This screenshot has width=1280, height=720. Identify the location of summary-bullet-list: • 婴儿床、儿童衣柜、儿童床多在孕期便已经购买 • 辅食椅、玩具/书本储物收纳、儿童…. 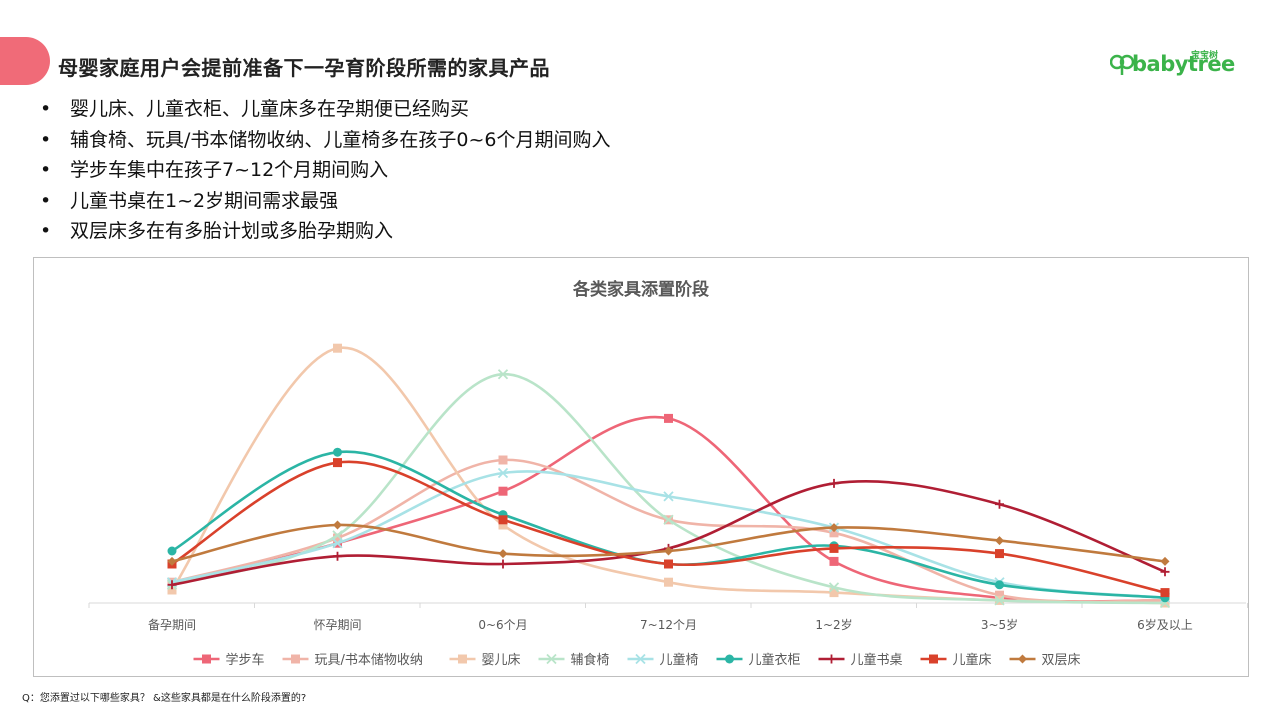
(325, 170).